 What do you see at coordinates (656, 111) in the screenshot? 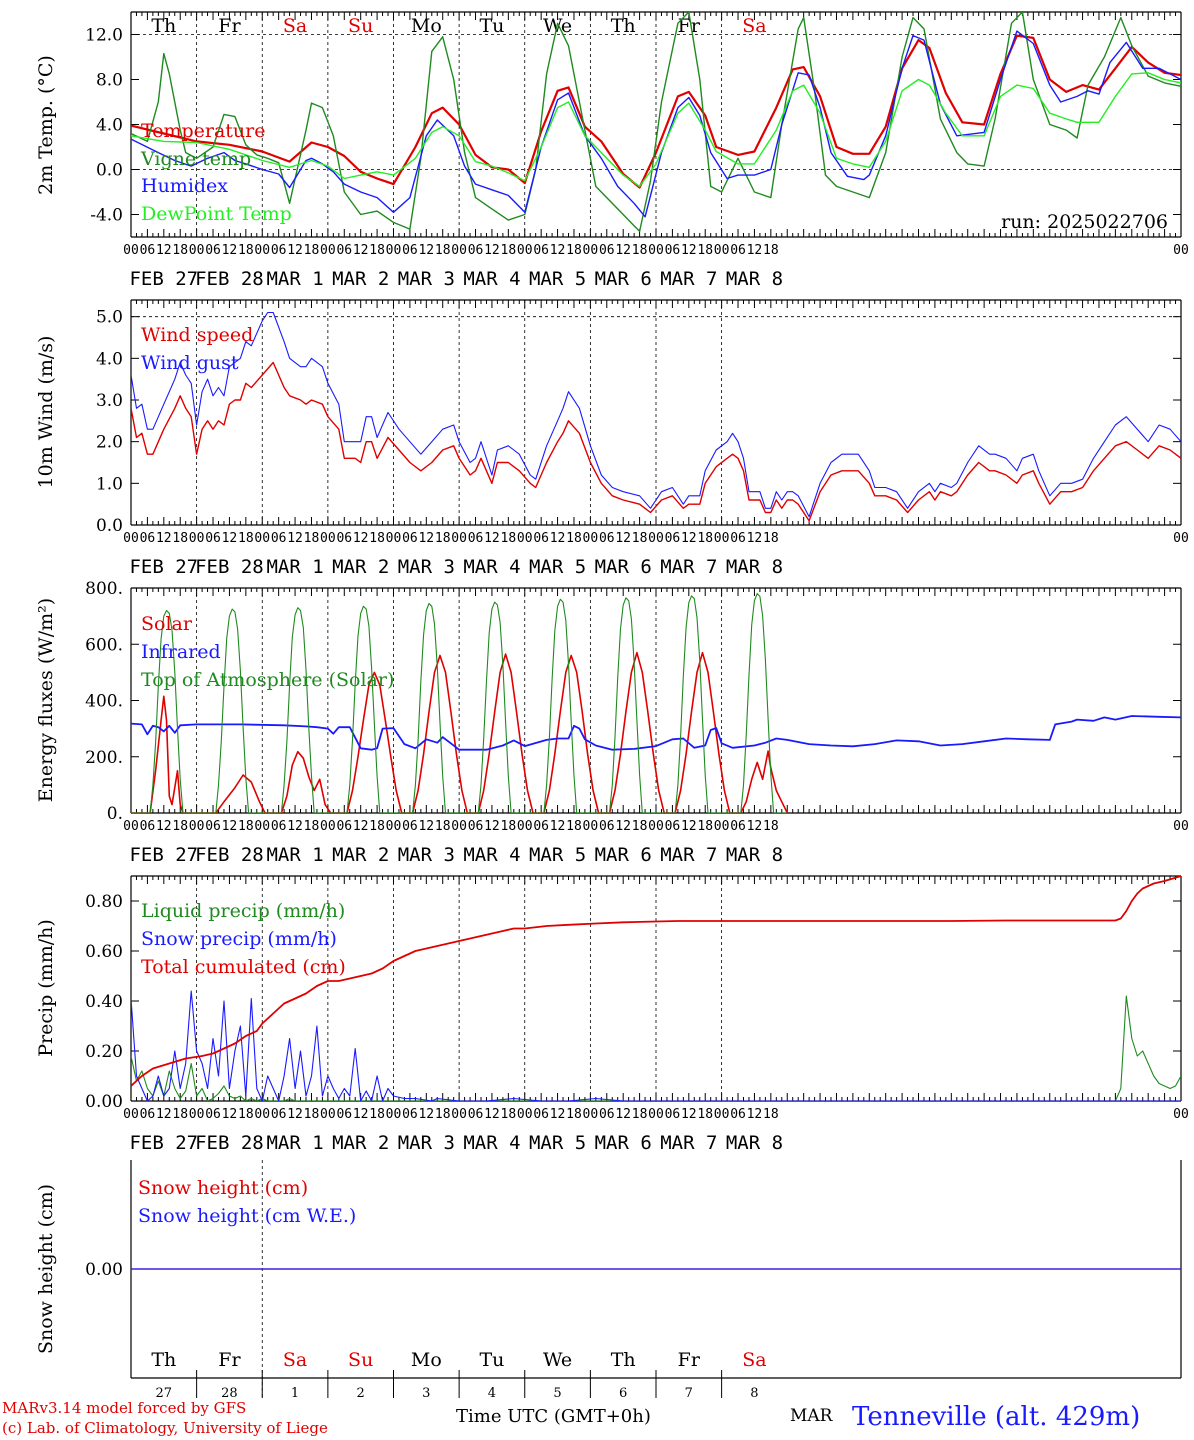
I see `series-line` at bounding box center [656, 111].